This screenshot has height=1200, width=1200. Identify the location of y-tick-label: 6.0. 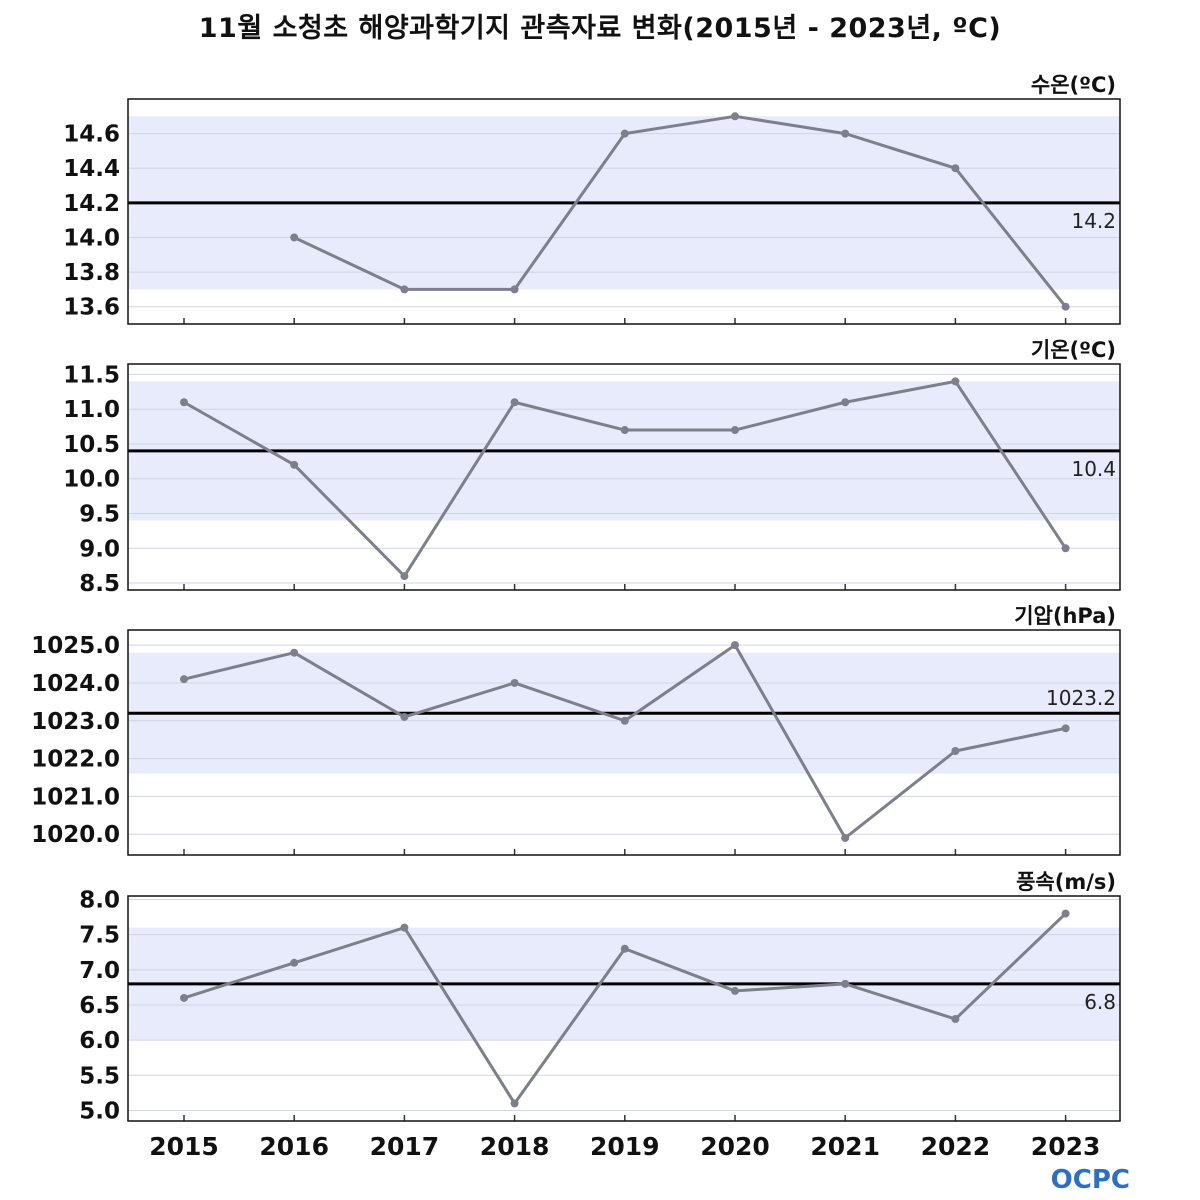
(99, 1041).